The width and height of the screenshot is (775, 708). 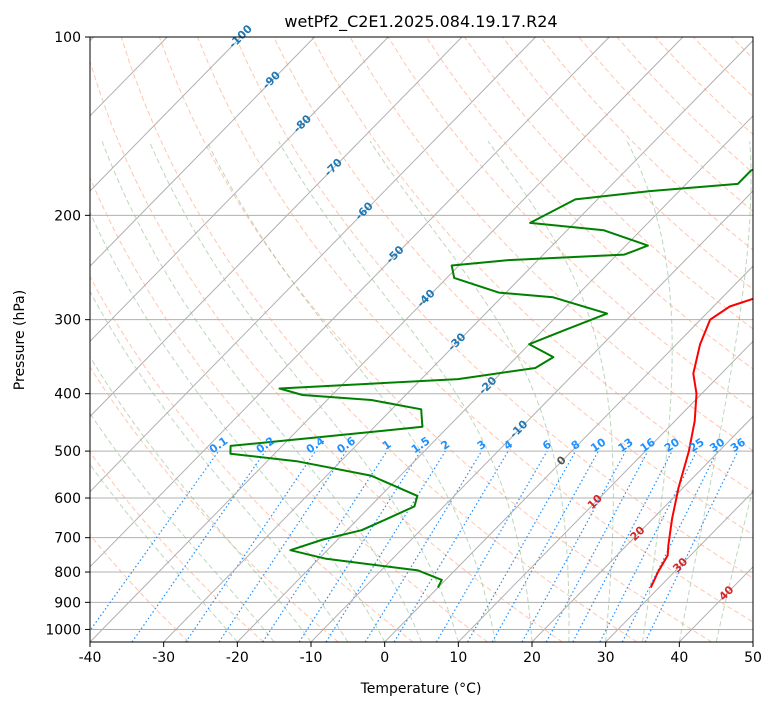 What do you see at coordinates (67, 573) in the screenshot?
I see `y-tick-label: 800` at bounding box center [67, 573].